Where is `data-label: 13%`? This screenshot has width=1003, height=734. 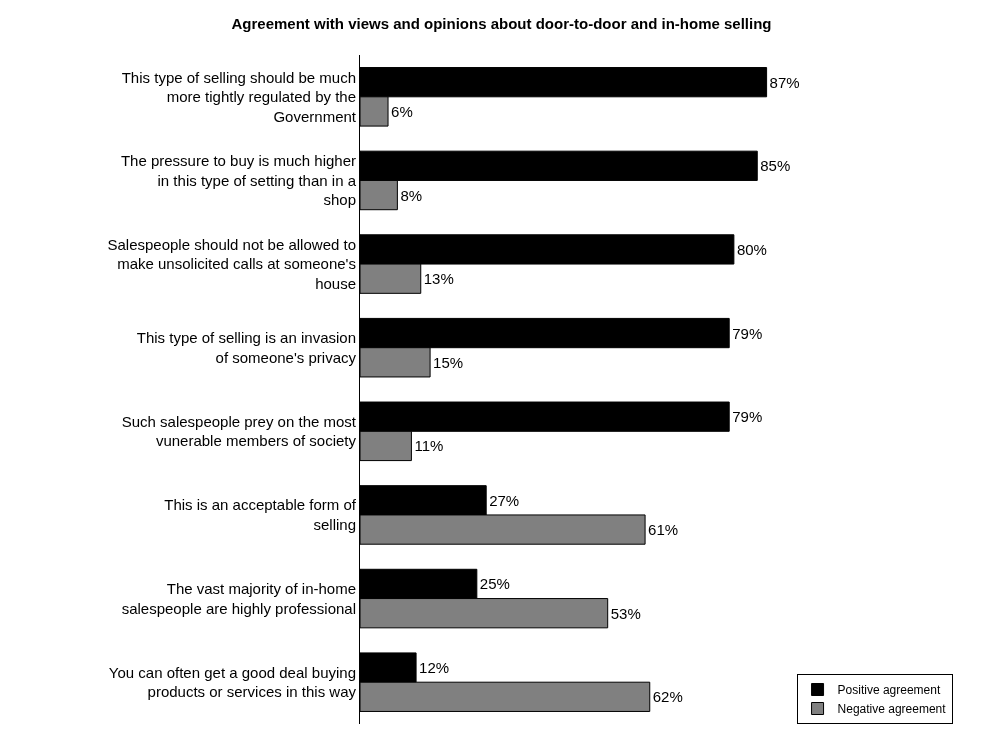 data-label: 13% is located at coordinates (438, 279).